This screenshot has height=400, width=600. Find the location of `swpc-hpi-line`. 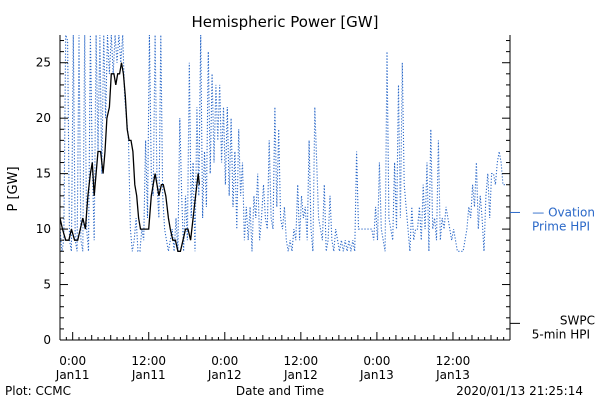

swpc-hpi-line is located at coordinates (130, 157).